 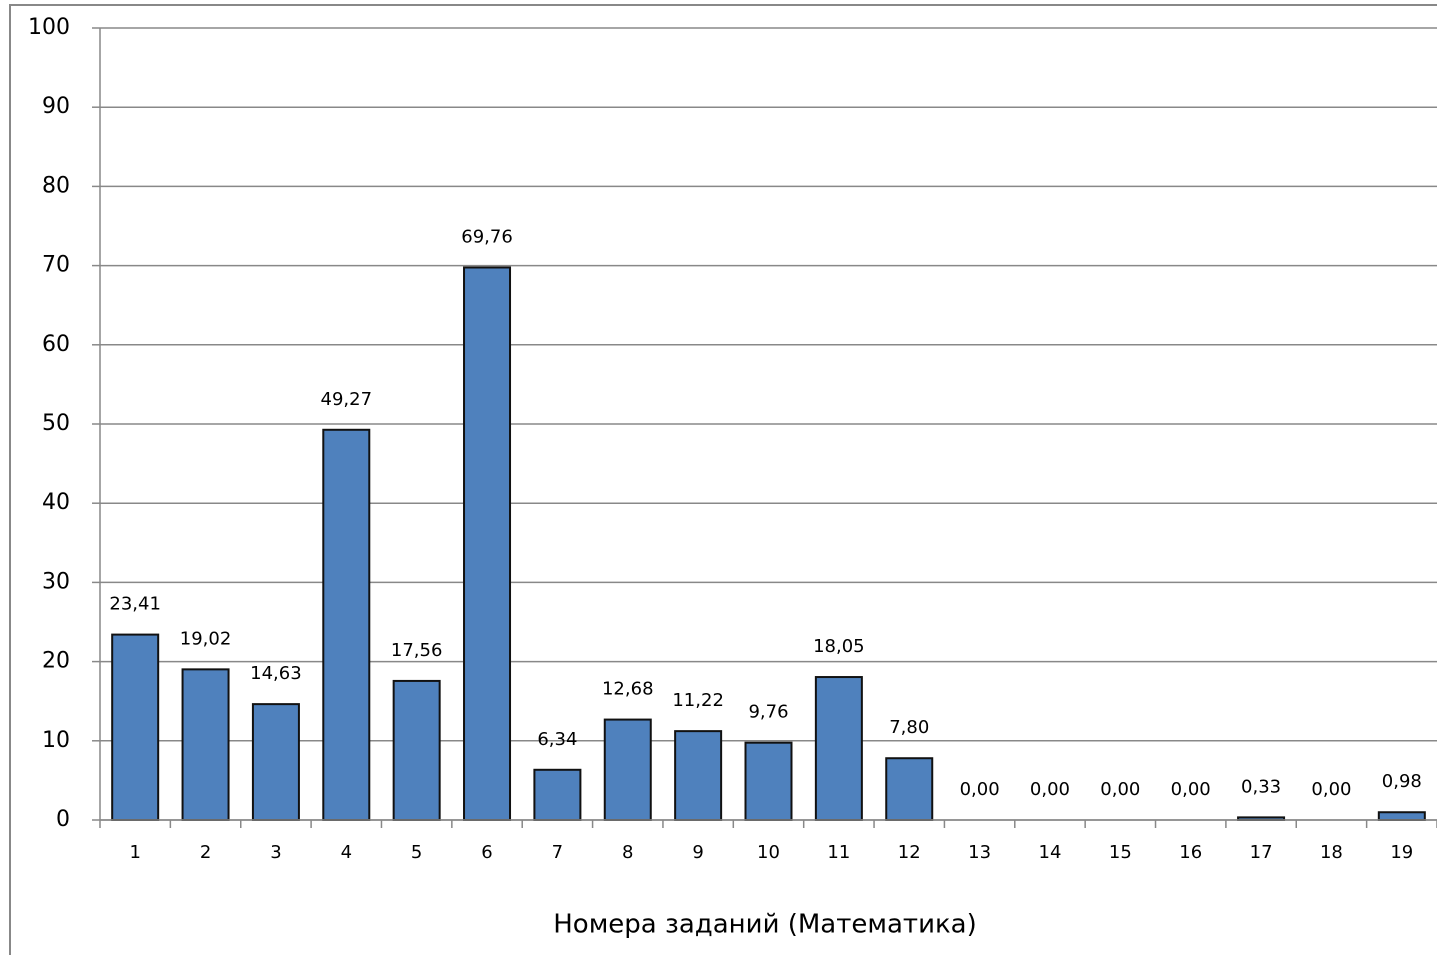 I want to click on value-label: 23,41, so click(x=135, y=604).